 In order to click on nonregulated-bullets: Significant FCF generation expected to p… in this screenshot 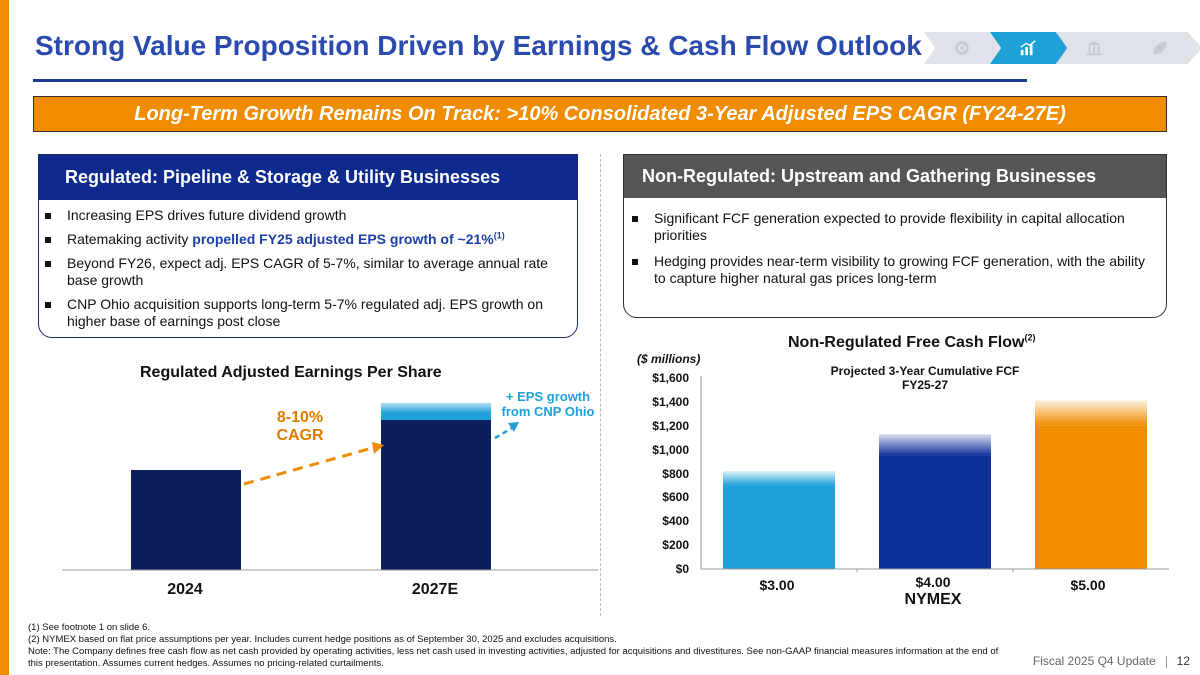, I will do `click(895, 242)`.